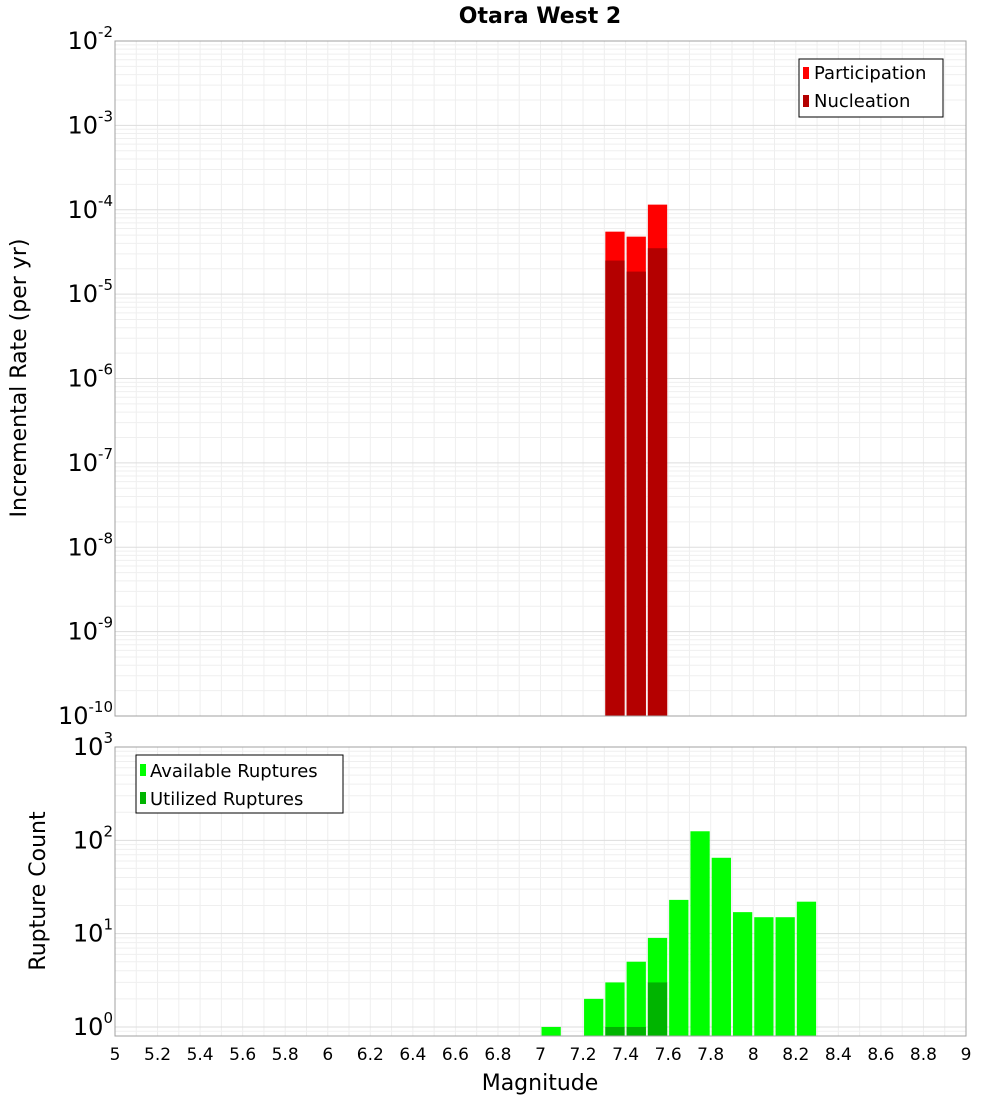 Image resolution: width=1000 pixels, height=1100 pixels. Describe the element at coordinates (93, 1025) in the screenshot. I see `bottom-y-tick-label: 10⁰` at that location.